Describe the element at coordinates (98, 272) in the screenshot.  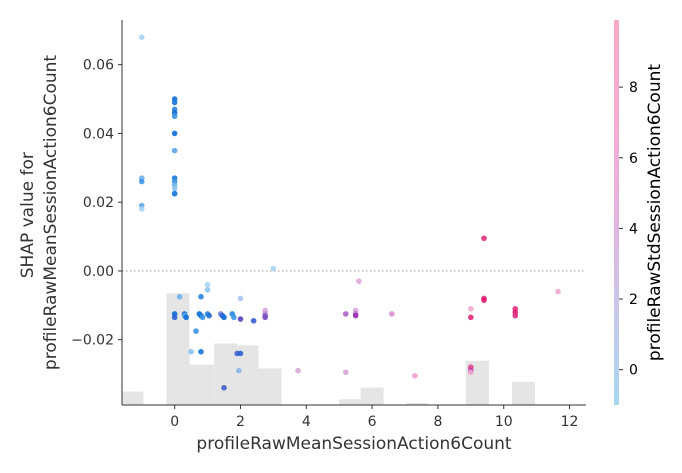
I see `y-tick-label: 0.00` at that location.